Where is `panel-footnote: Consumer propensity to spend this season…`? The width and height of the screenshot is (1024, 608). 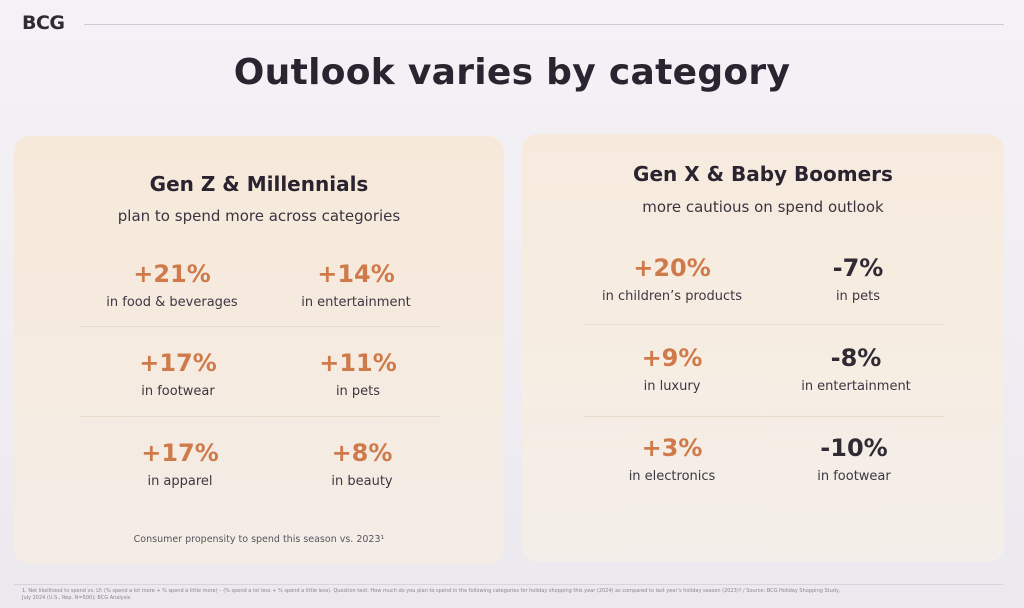
panel-footnote: Consumer propensity to spend this season… is located at coordinates (259, 539).